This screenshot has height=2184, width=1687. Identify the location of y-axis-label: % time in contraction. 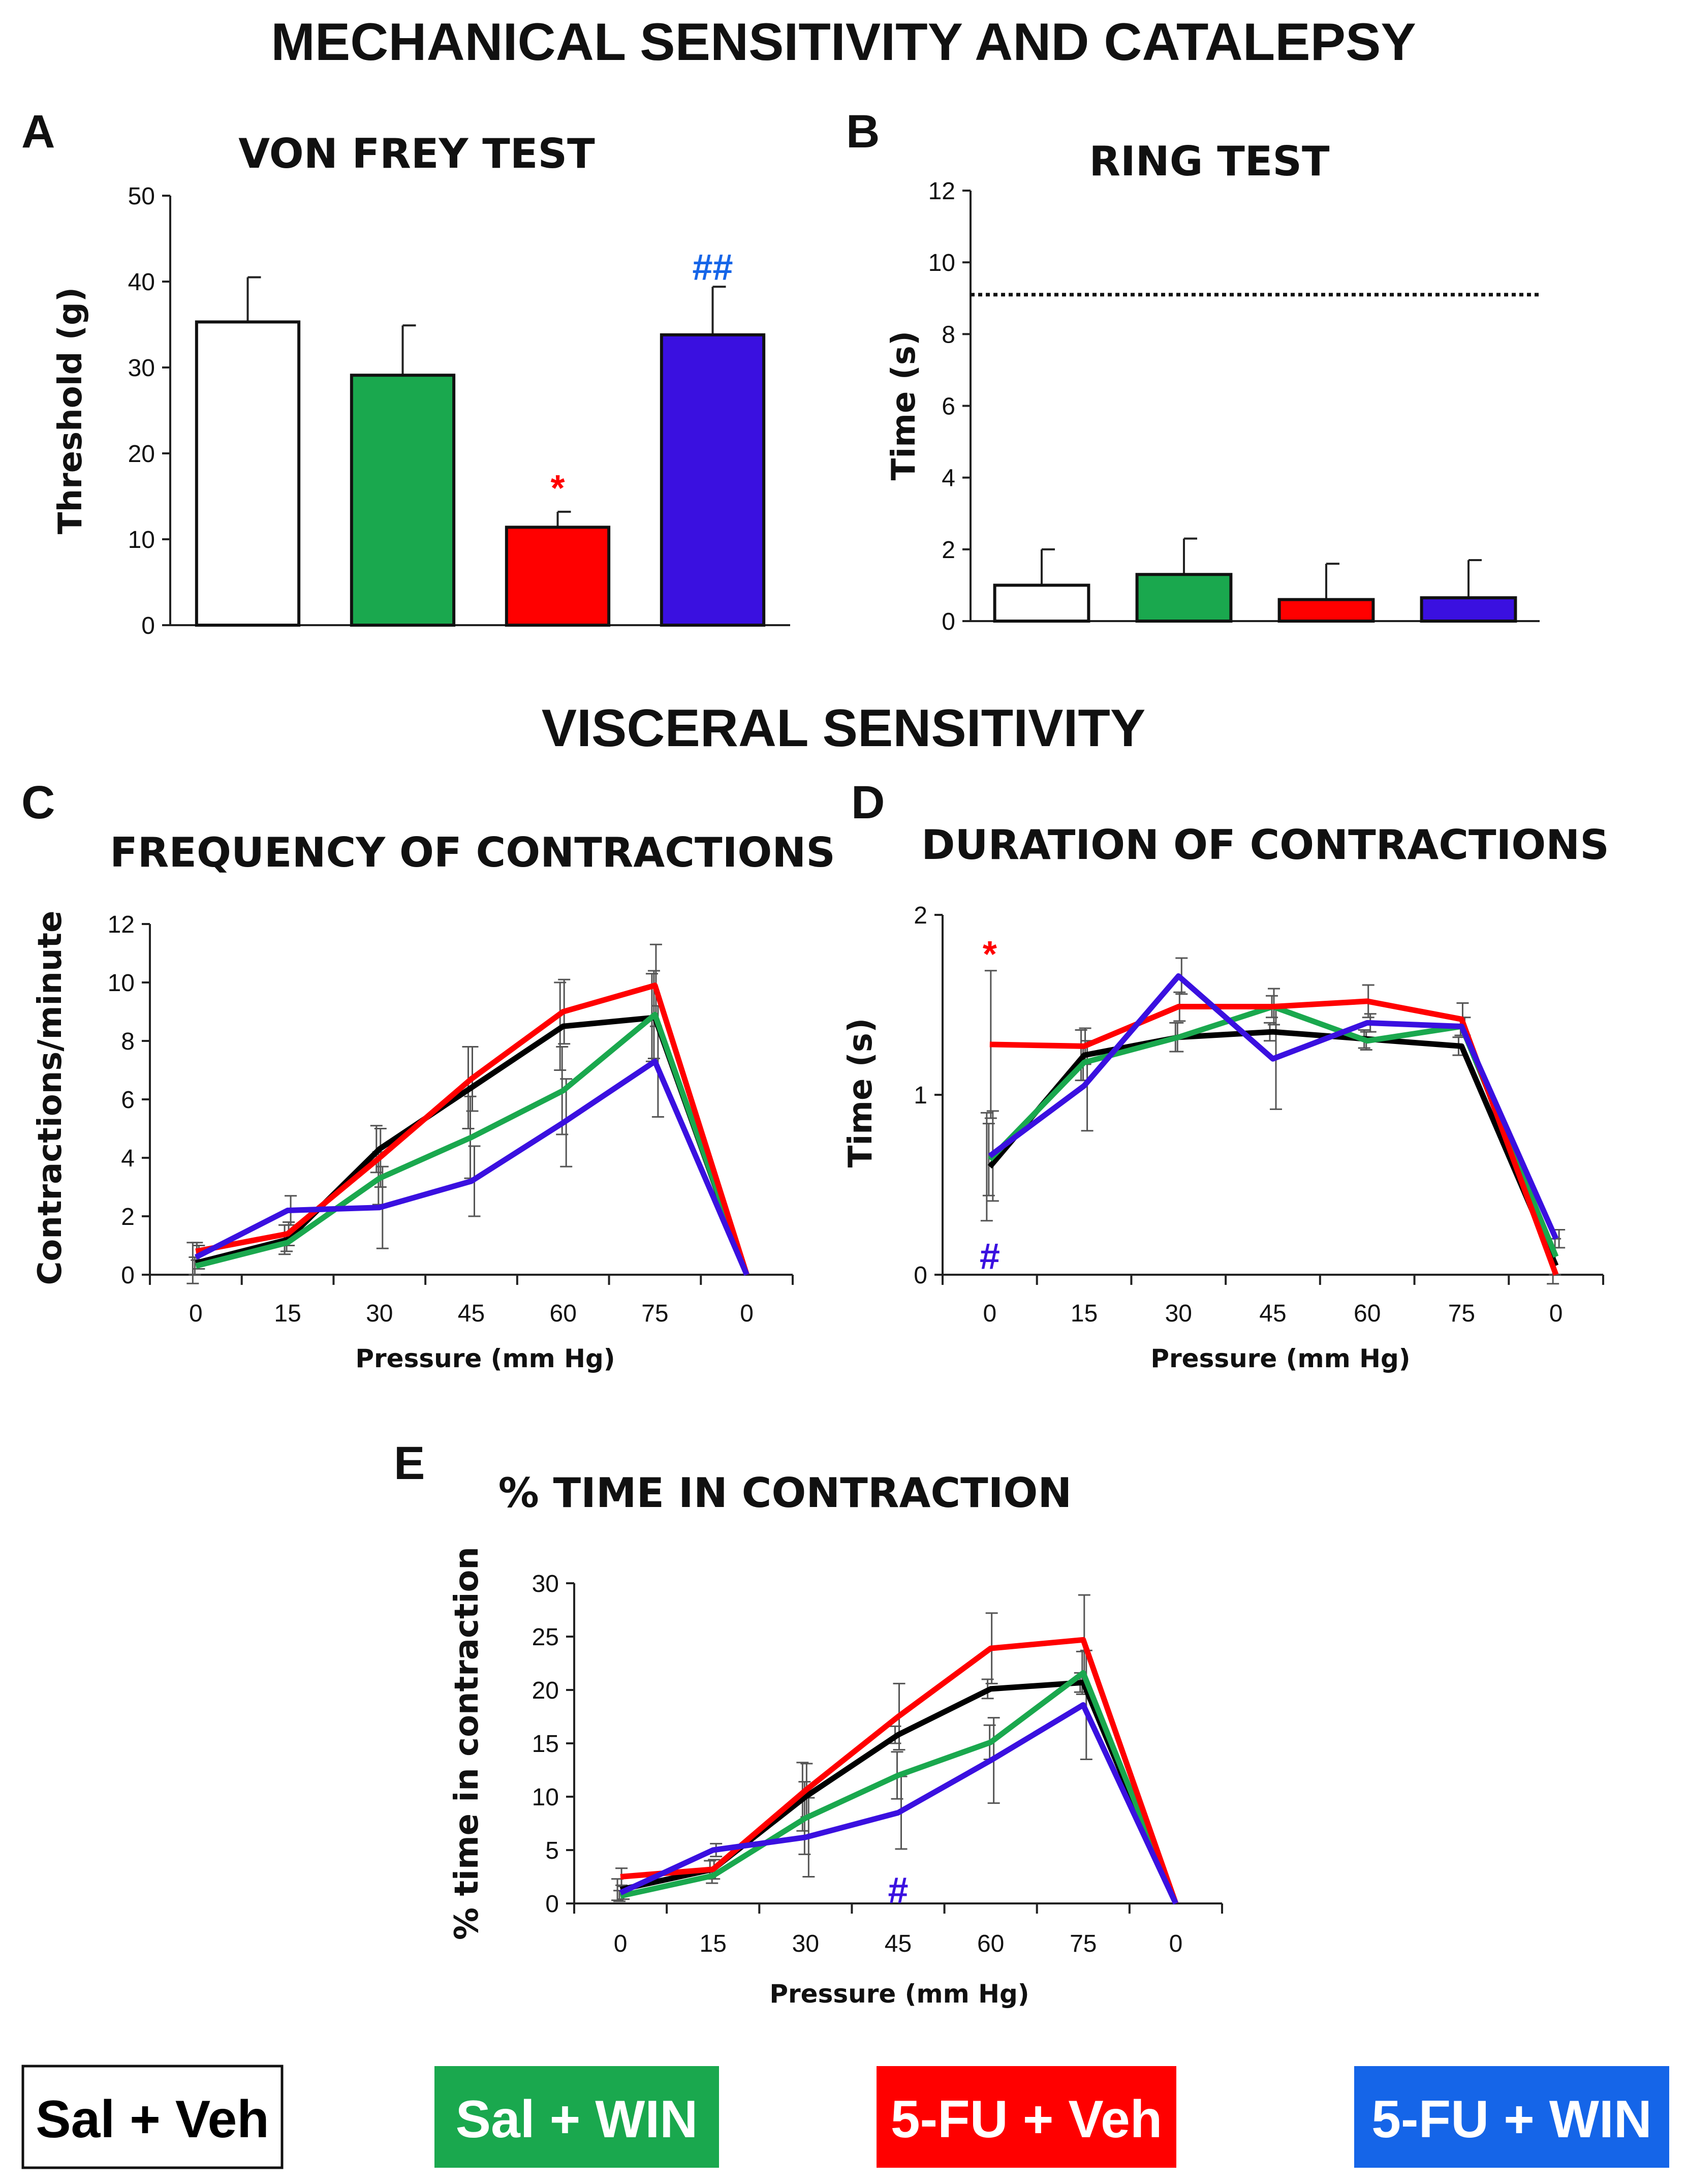
(467, 1743).